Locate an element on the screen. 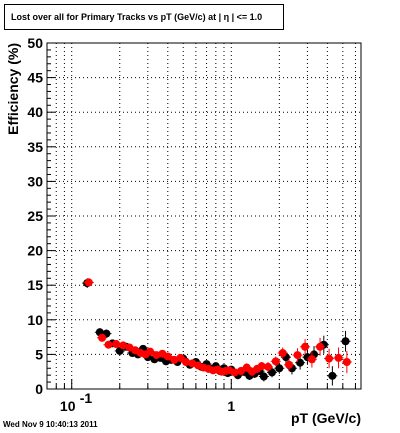  x-tick-labels: 10 -1 1 is located at coordinates (147, 402).